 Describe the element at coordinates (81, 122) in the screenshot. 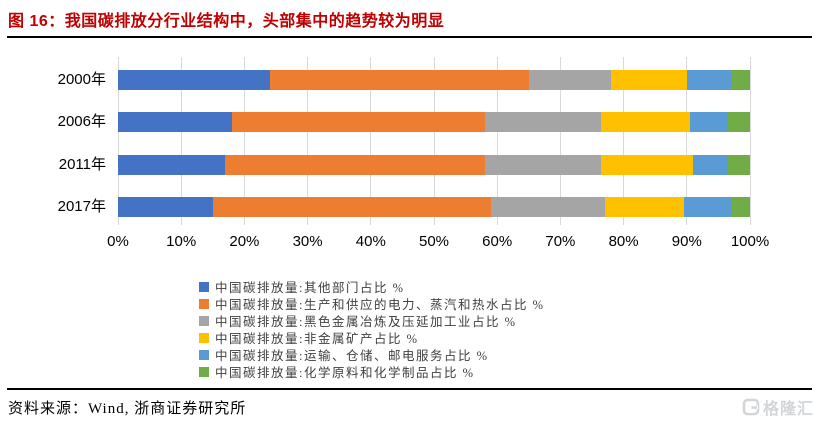

I see `y-tick-label: 2006年` at that location.